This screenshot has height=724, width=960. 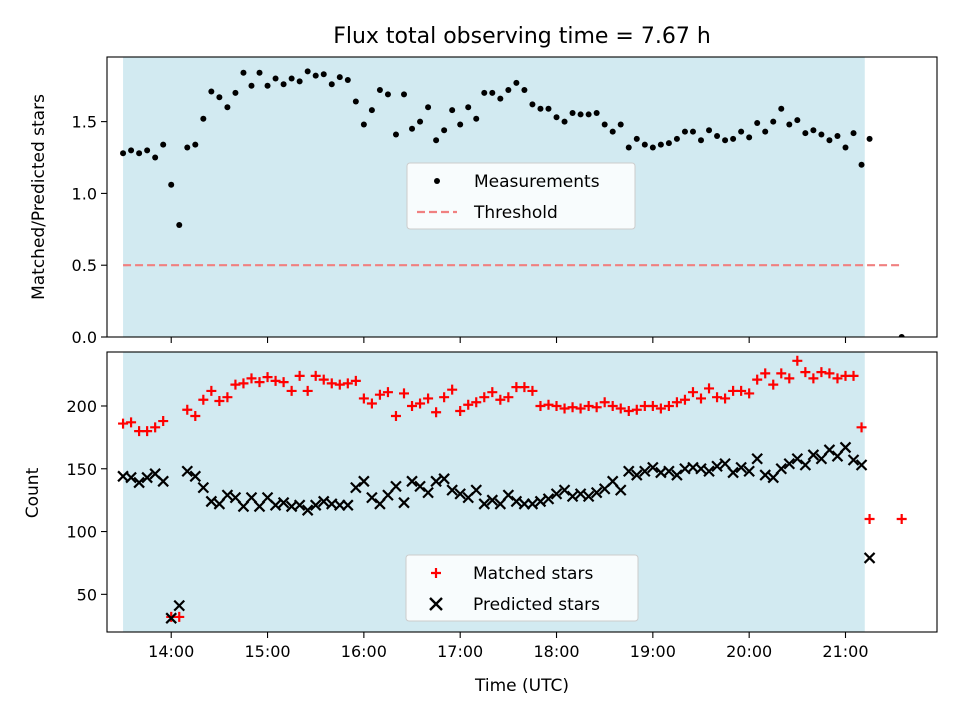 What do you see at coordinates (436, 604) in the screenshot?
I see `legend-marker-predicted-stars` at bounding box center [436, 604].